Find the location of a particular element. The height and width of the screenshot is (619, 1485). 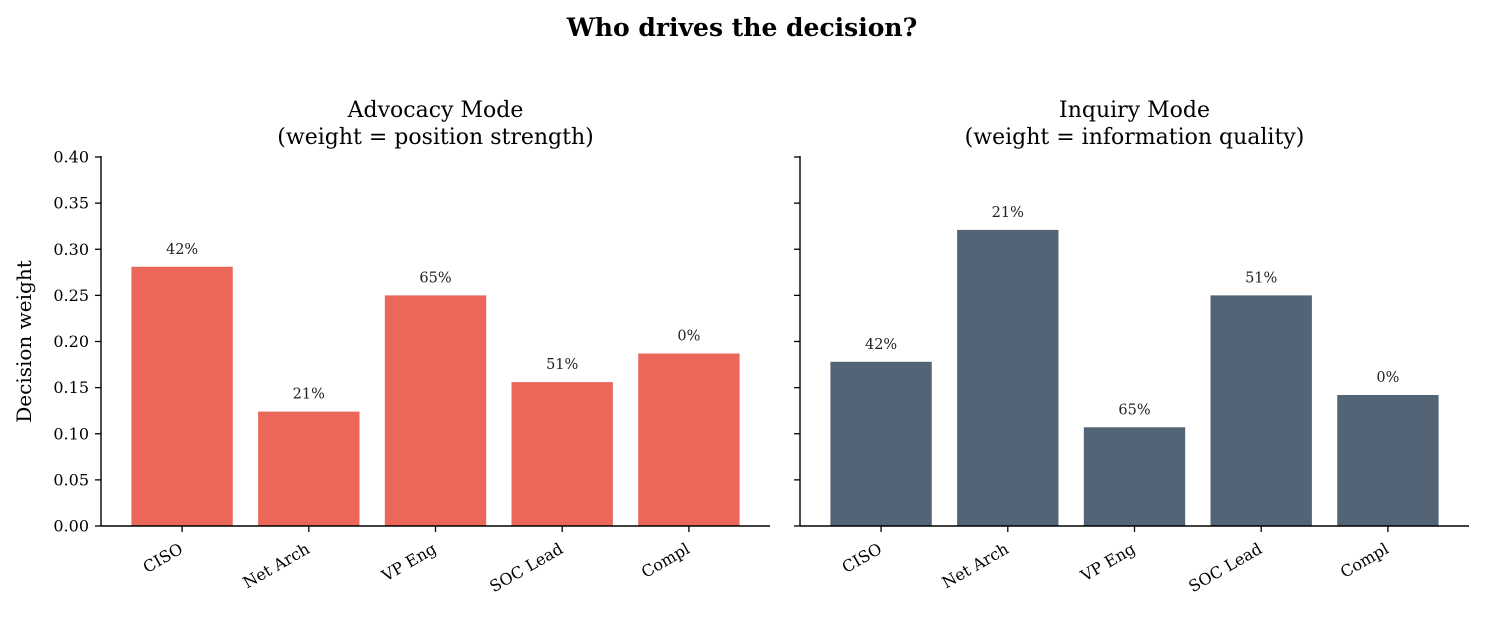

panel-title-line: (weight = information quality) is located at coordinates (1135, 137).